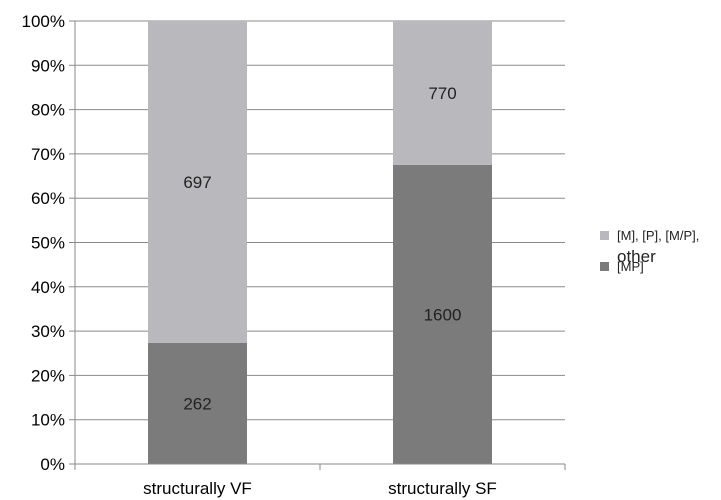 The height and width of the screenshot is (500, 721). Describe the element at coordinates (52, 464) in the screenshot. I see `y-tick-label: 0%` at that location.